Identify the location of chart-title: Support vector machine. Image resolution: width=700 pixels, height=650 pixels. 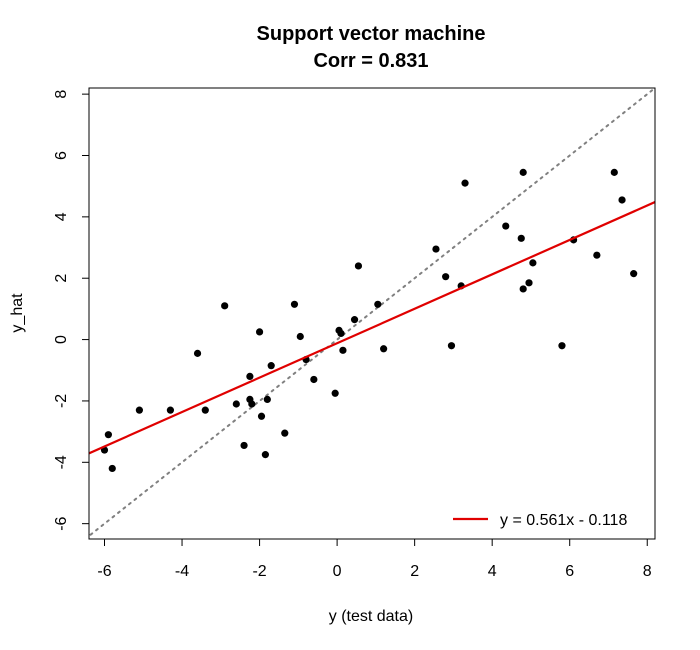
(371, 34).